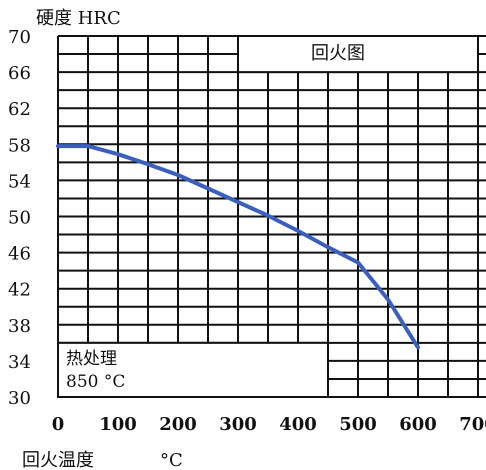  Describe the element at coordinates (19, 290) in the screenshot. I see `y-tick-label: 42` at that location.